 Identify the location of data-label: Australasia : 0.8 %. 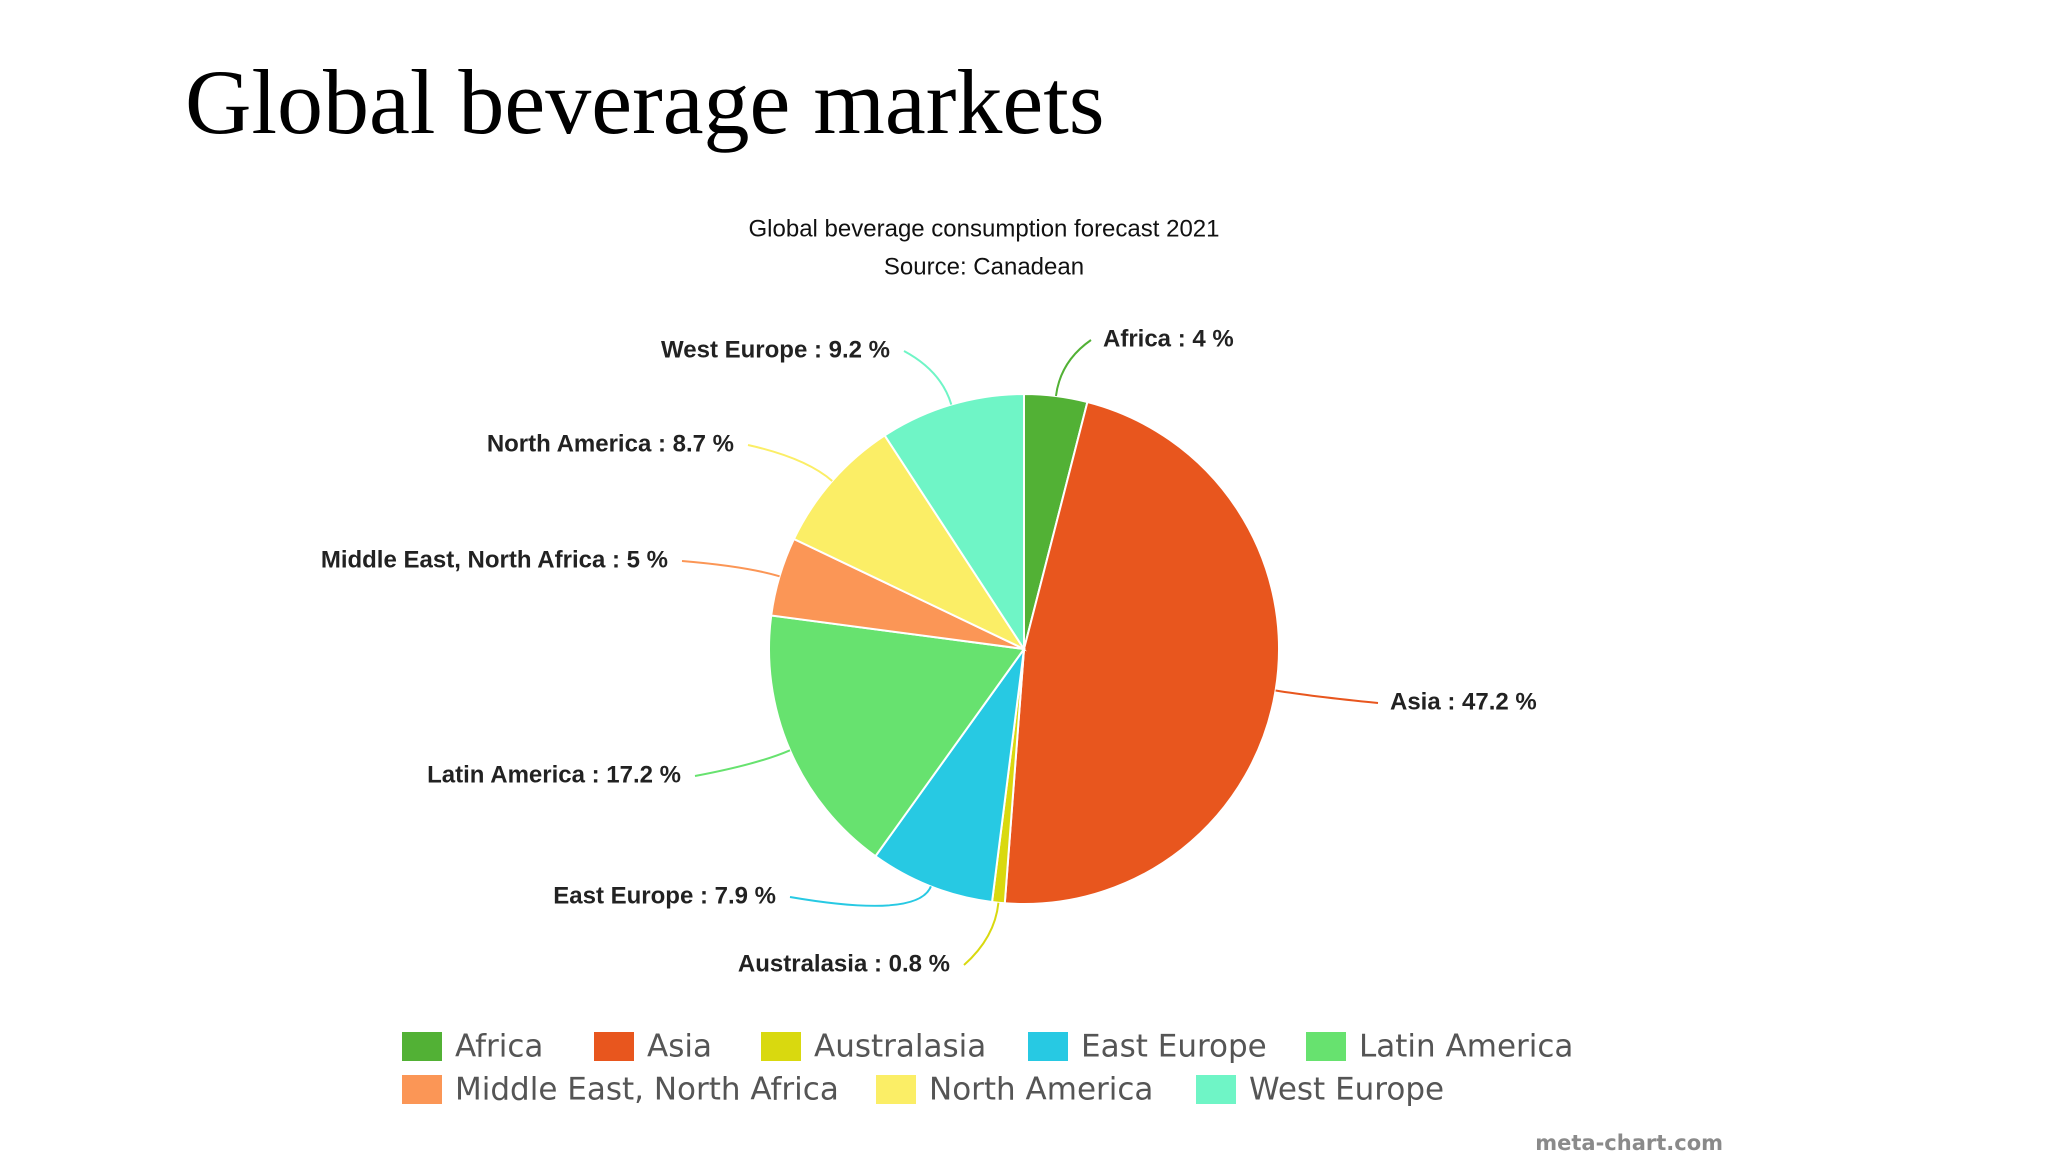
(844, 963).